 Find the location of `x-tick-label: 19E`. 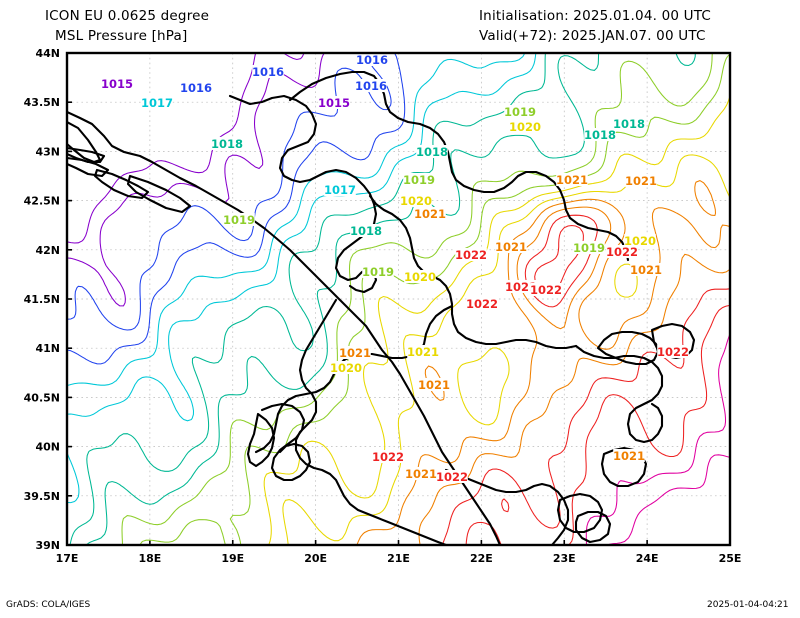

x-tick-label: 19E is located at coordinates (232, 558).